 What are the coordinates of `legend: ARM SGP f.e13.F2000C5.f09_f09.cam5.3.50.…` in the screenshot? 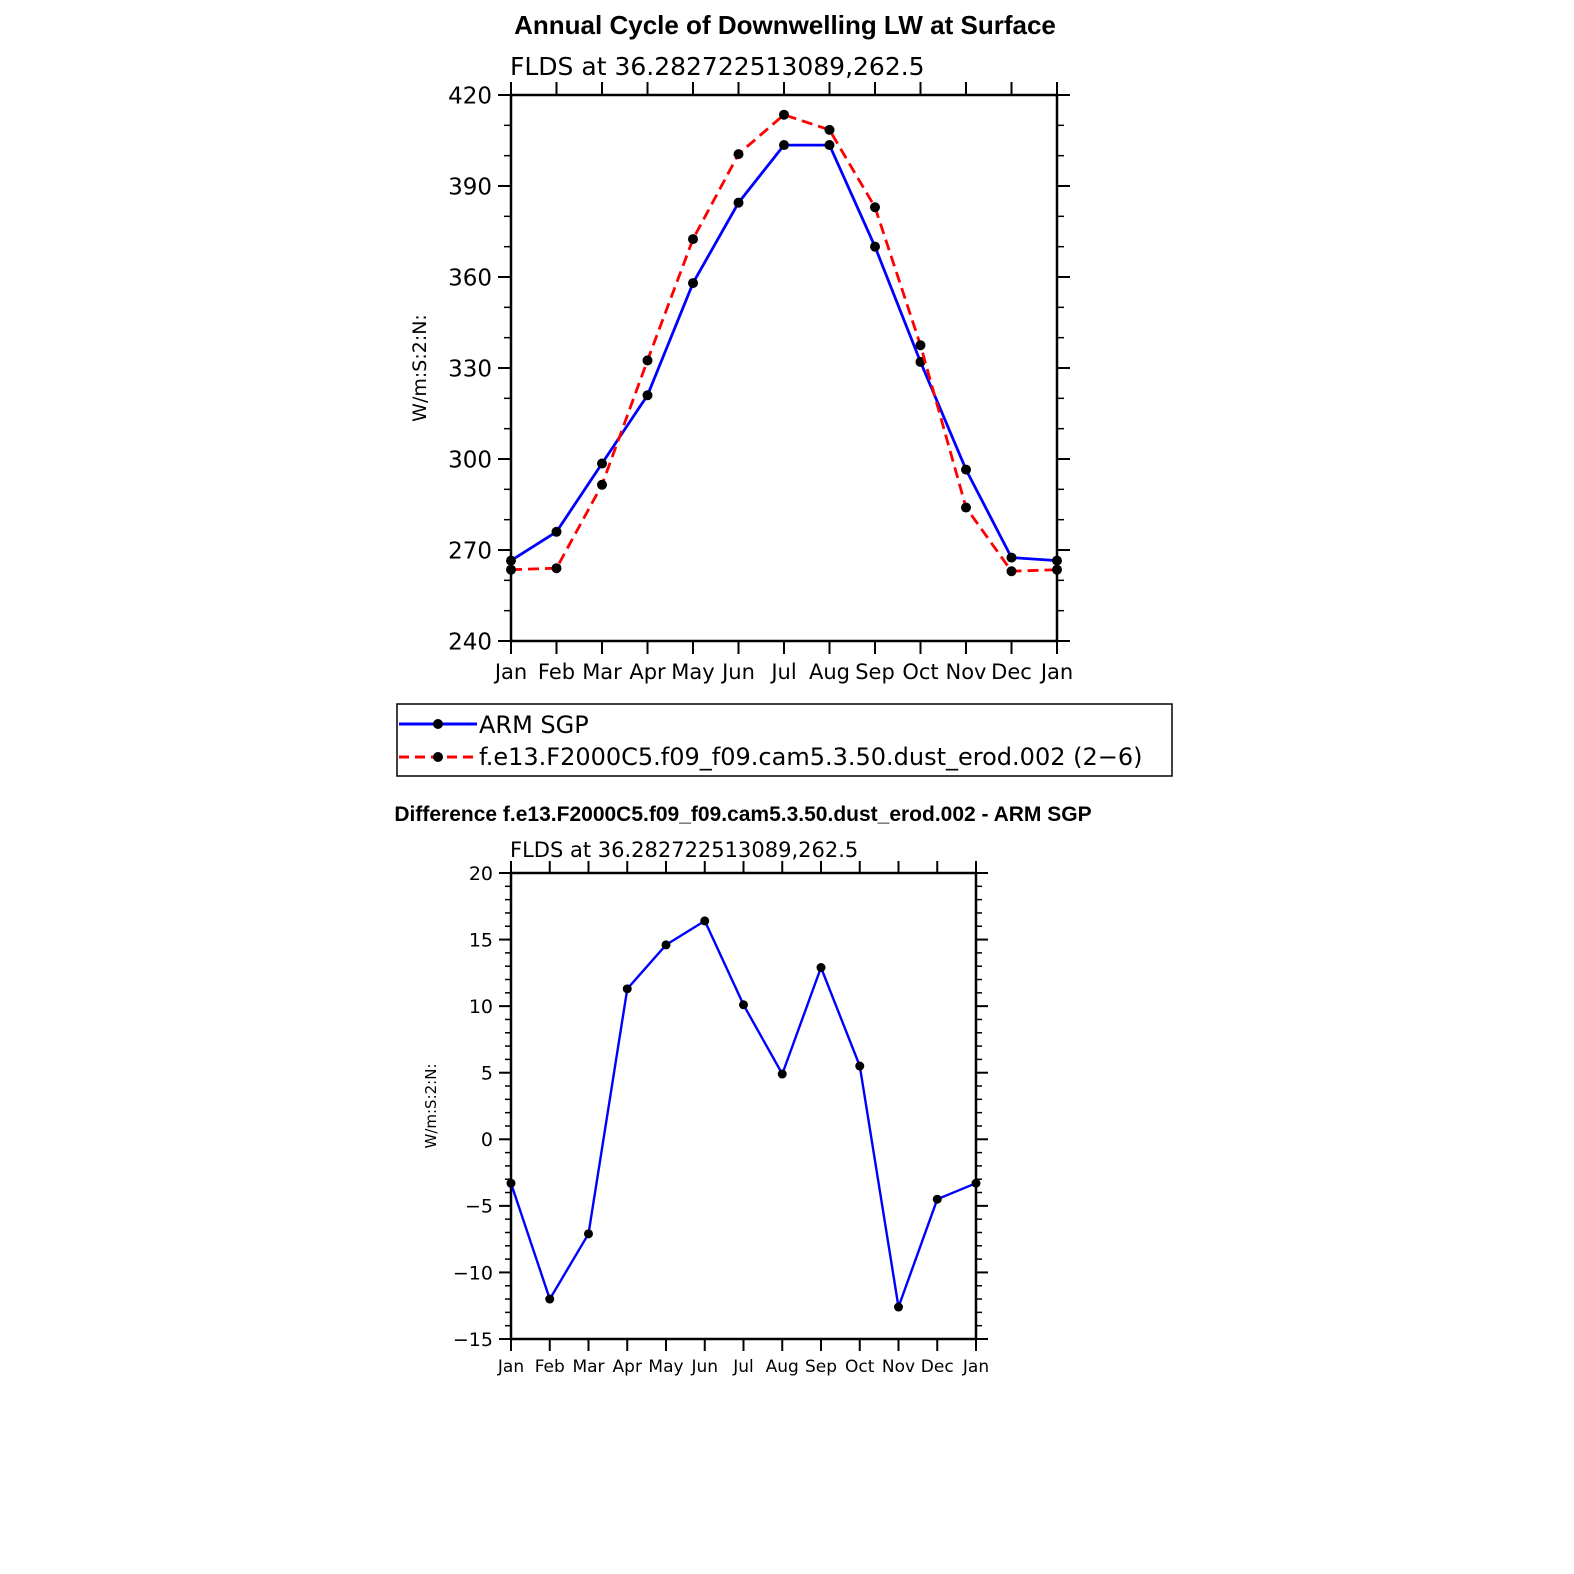 It's located at (784, 740).